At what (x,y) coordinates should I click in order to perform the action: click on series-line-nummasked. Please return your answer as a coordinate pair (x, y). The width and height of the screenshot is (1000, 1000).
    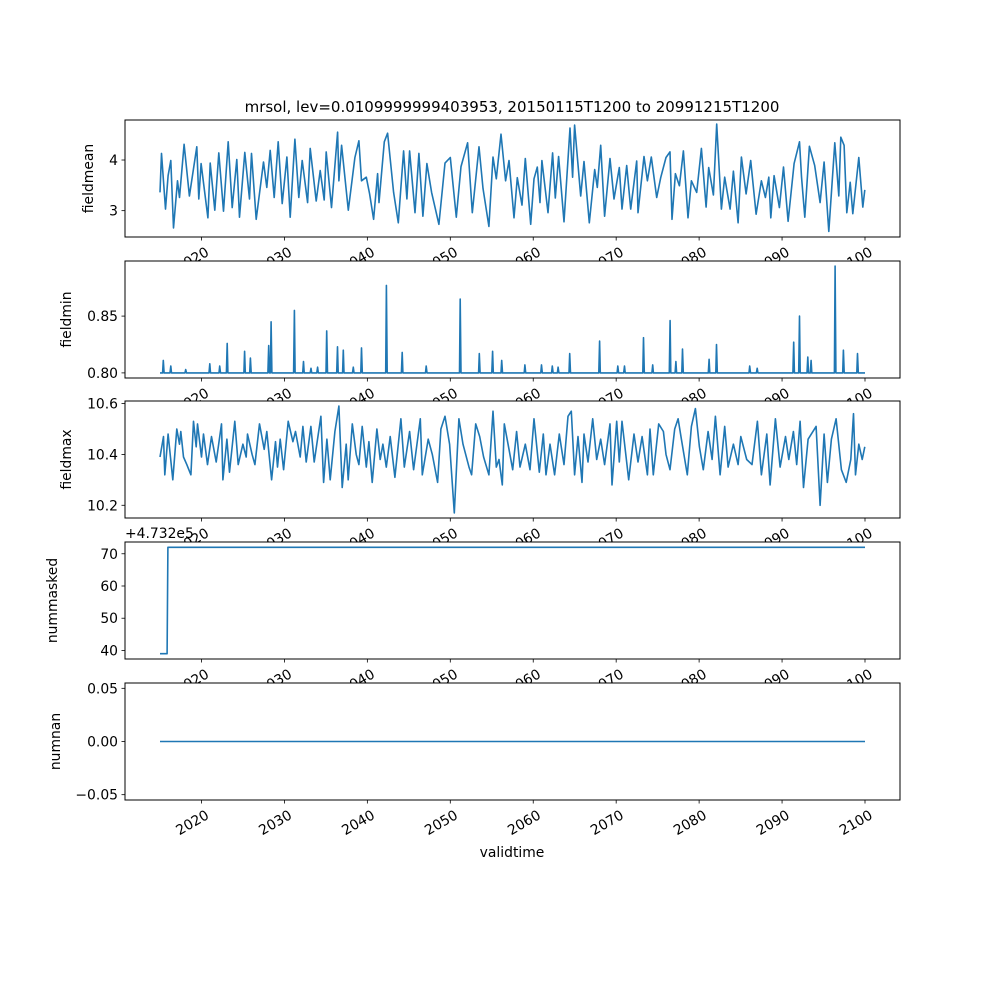
    Looking at the image, I should click on (512, 600).